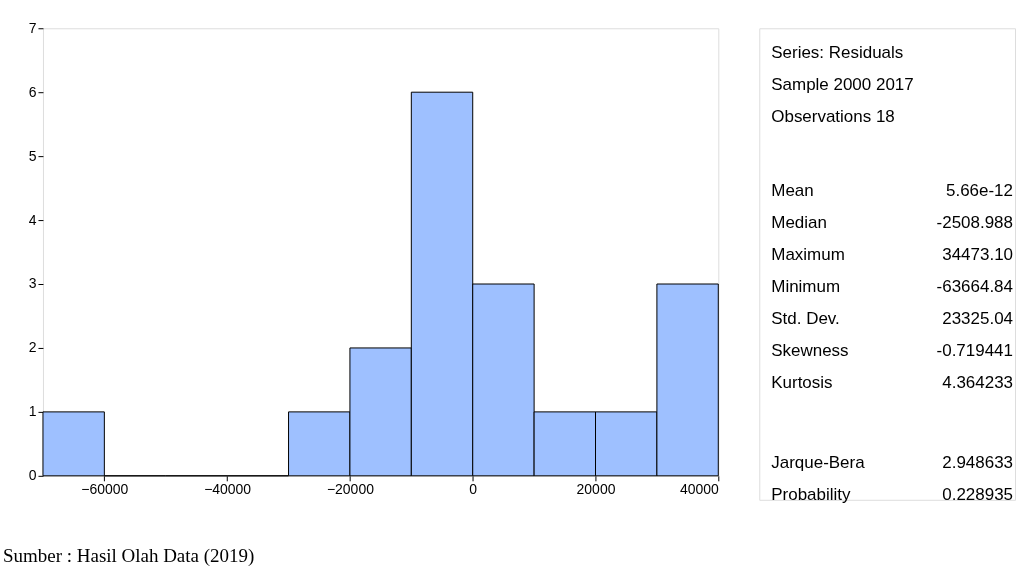 This screenshot has height=575, width=1021. Describe the element at coordinates (837, 53) in the screenshot. I see `text: Series: Residuals` at that location.